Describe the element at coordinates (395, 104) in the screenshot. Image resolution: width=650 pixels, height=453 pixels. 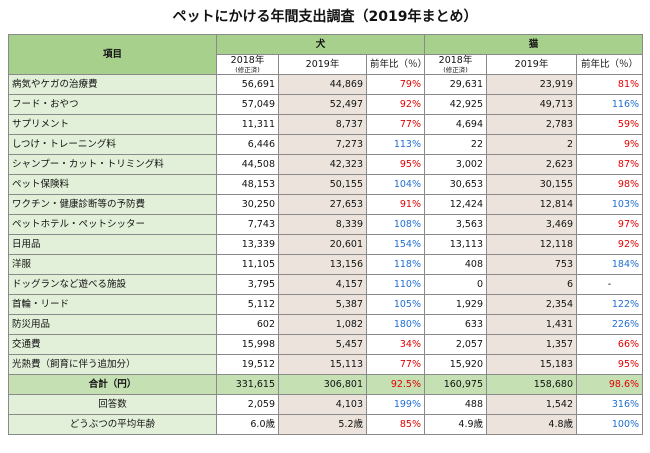
I see `dog-yoy-value: 92%` at that location.